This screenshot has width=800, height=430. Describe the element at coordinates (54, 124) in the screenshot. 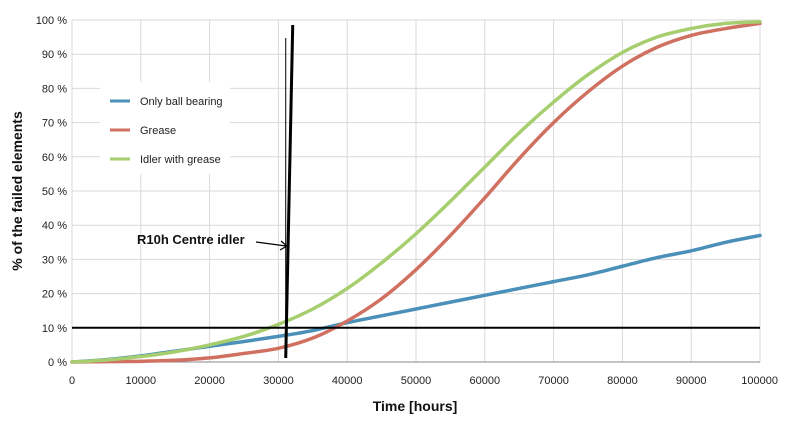

I see `y-tick-label: 70 %` at that location.